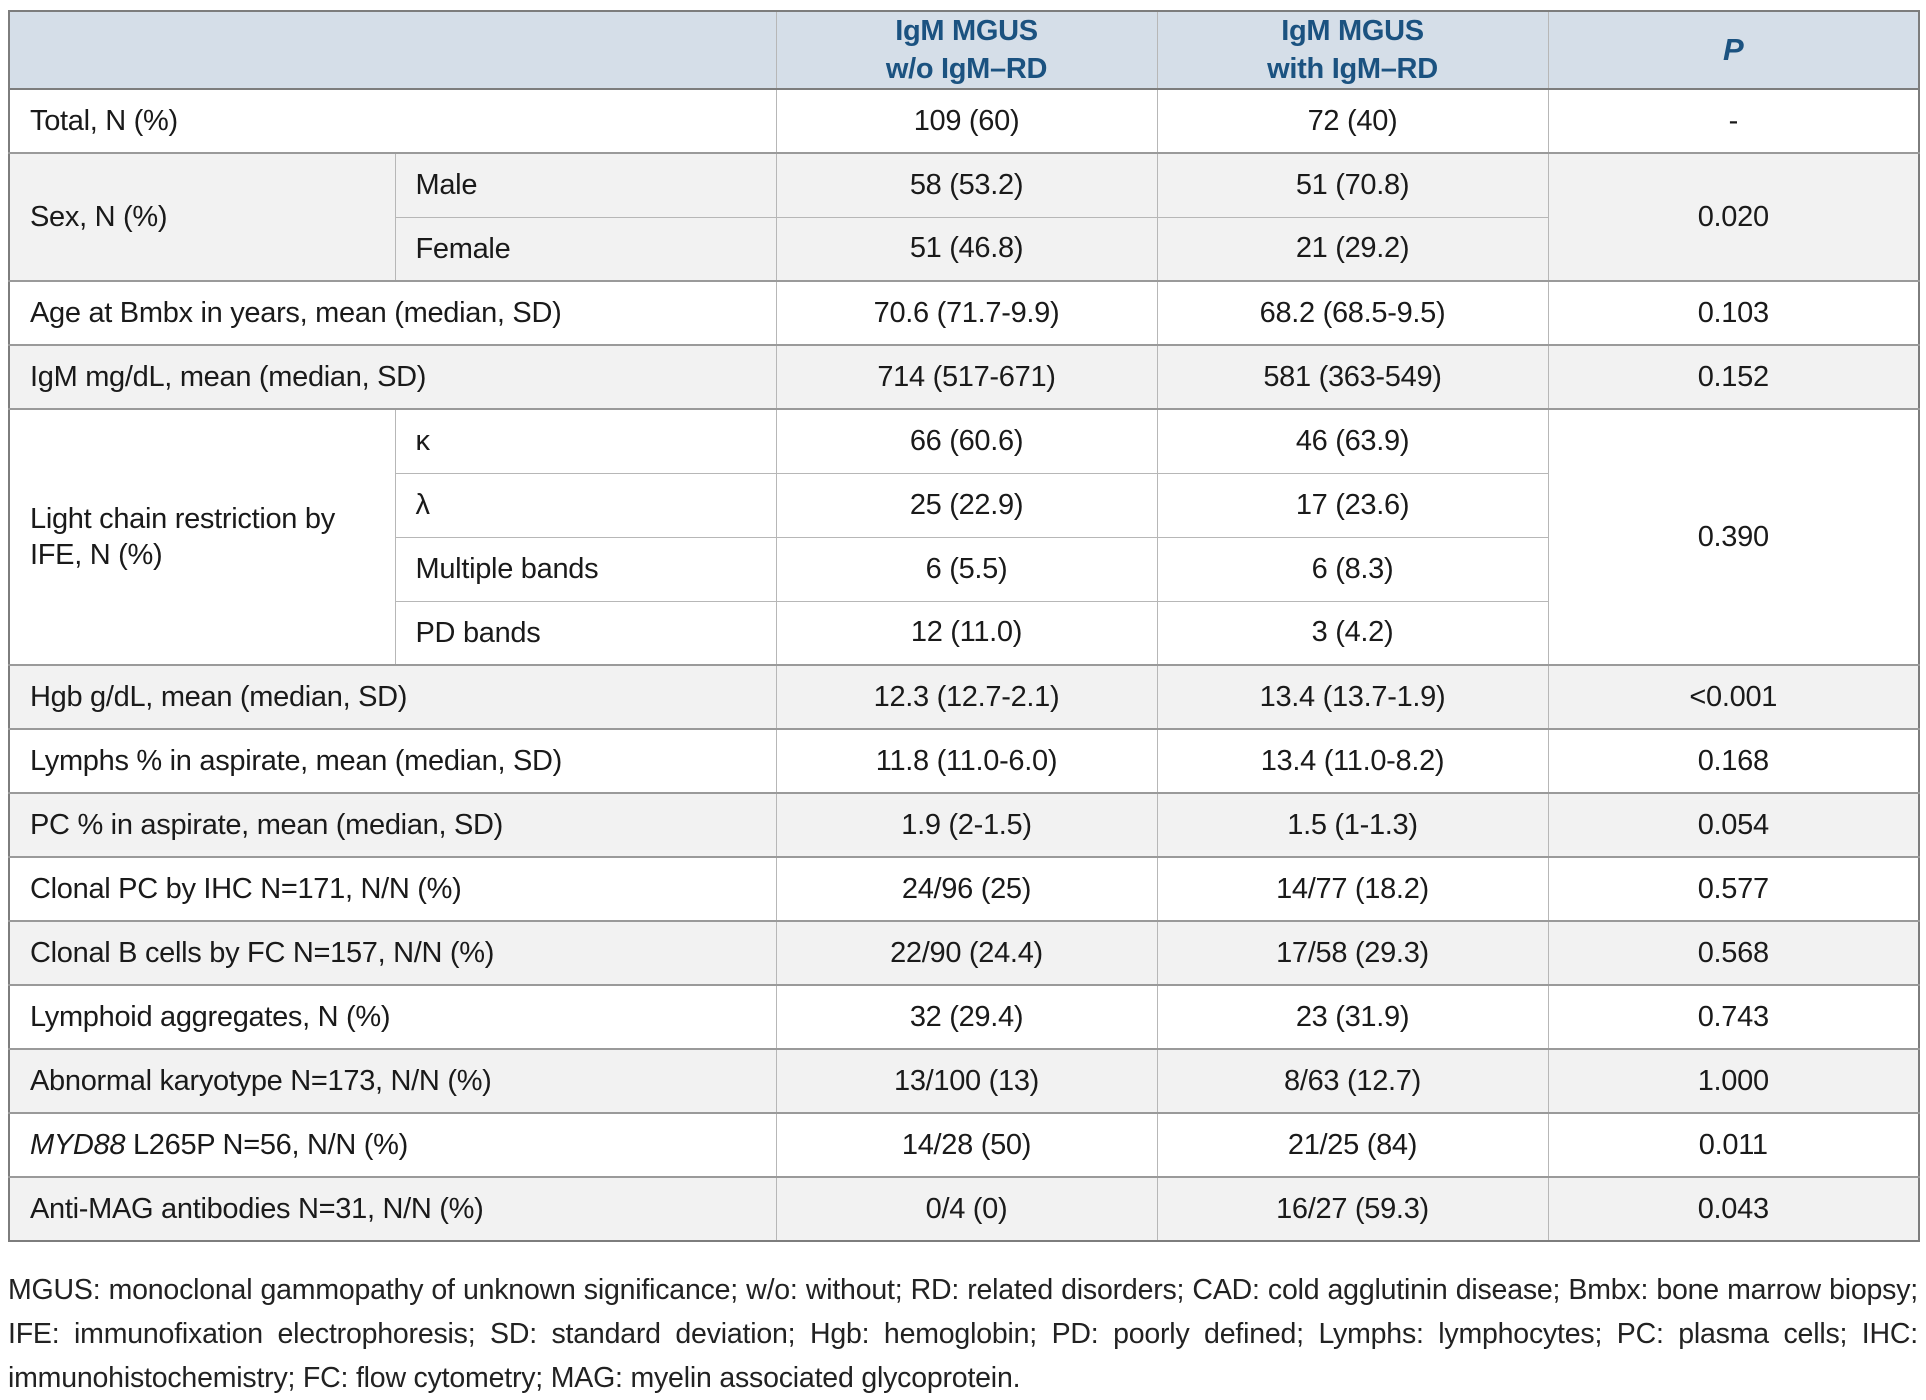 The image size is (1926, 1400). I want to click on value-cell: 8/63 (12.7), so click(1352, 1080).